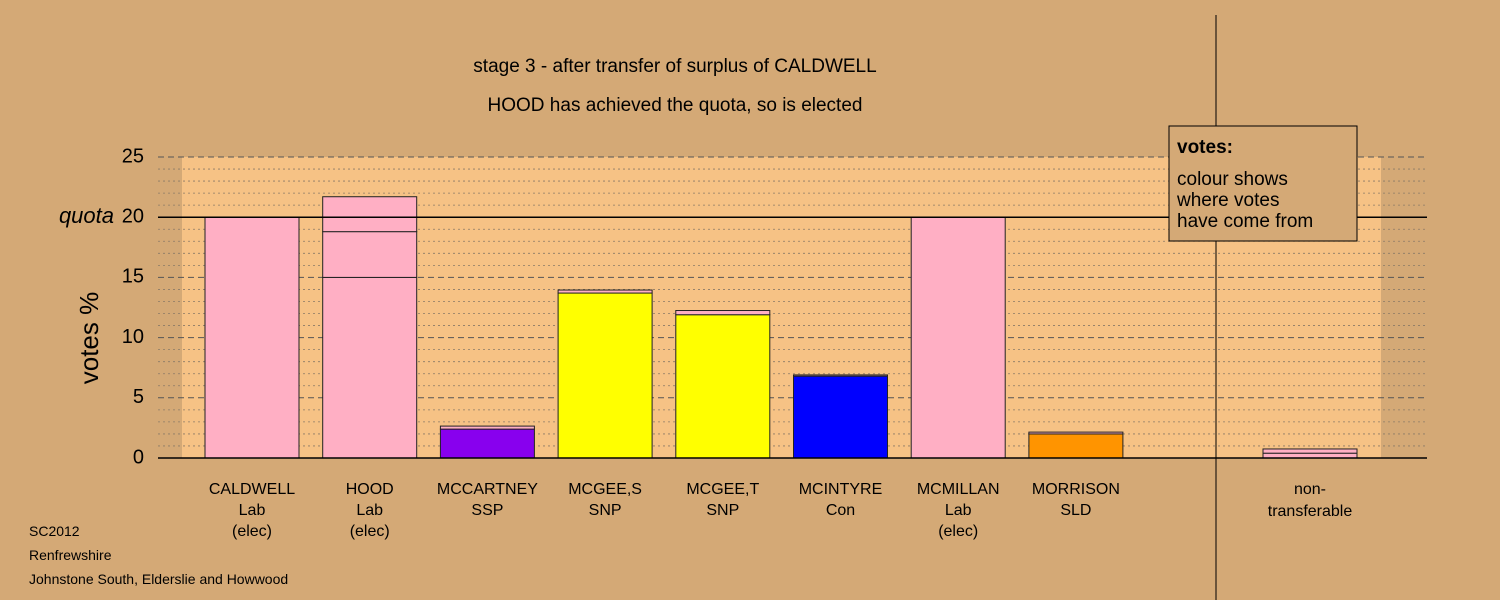 The image size is (1500, 600). What do you see at coordinates (370, 489) in the screenshot?
I see `x-label-hood: HOOD` at bounding box center [370, 489].